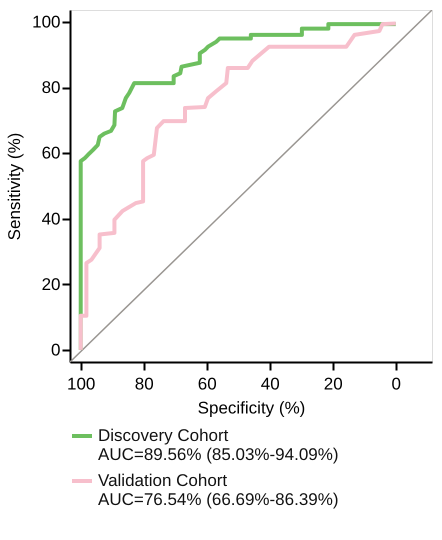 This screenshot has height=540, width=442. What do you see at coordinates (14, 186) in the screenshot?
I see `y-axis-title: Sensitivity (%)` at bounding box center [14, 186].